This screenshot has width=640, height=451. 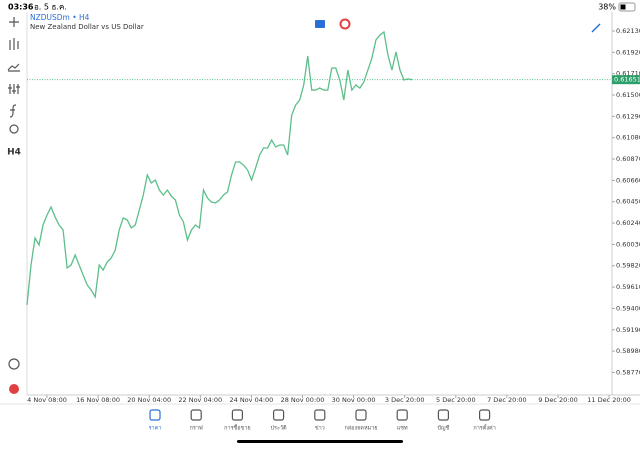 I want to click on x-tick-label: 7 Dec 20:00, so click(x=507, y=400).